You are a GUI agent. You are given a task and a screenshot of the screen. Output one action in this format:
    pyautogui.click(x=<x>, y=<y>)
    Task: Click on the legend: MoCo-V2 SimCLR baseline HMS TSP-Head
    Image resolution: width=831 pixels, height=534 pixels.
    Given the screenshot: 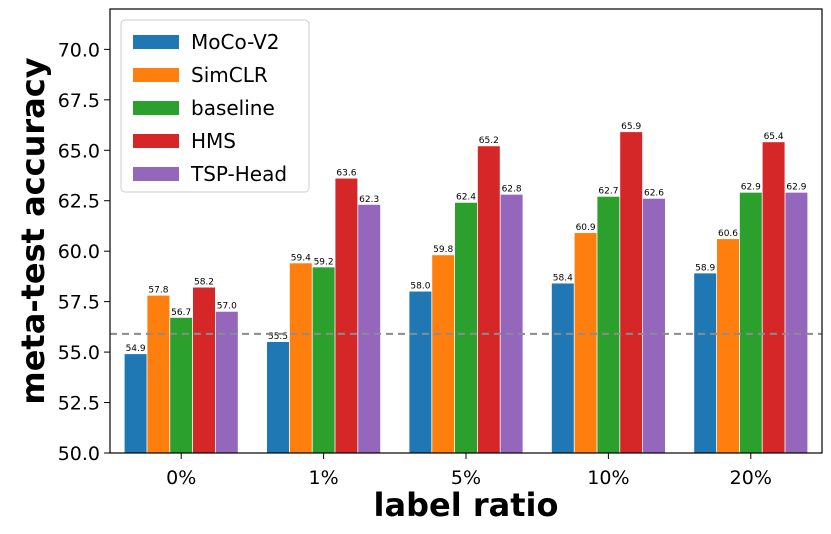 What is the action you would take?
    pyautogui.click(x=215, y=106)
    